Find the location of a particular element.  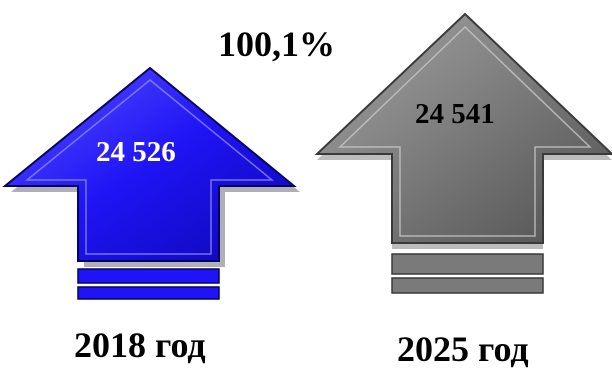

value-2025: 24 541 is located at coordinates (455, 114).